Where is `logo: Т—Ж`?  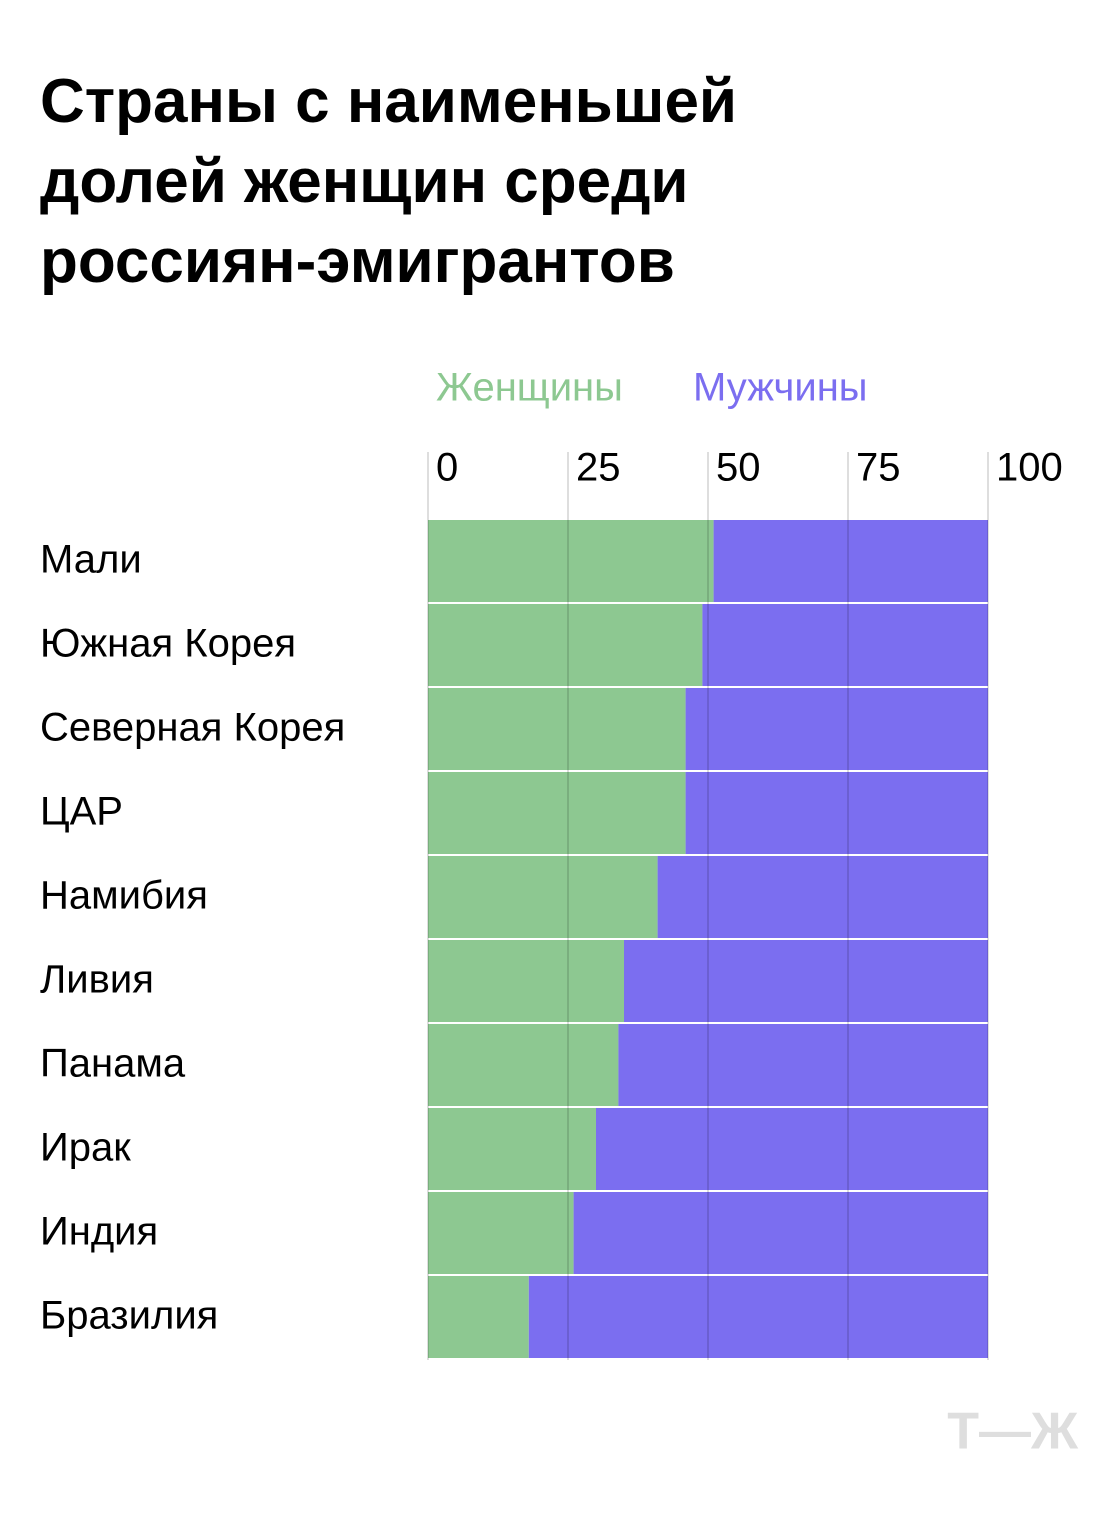
logo: Т—Ж is located at coordinates (1013, 1432).